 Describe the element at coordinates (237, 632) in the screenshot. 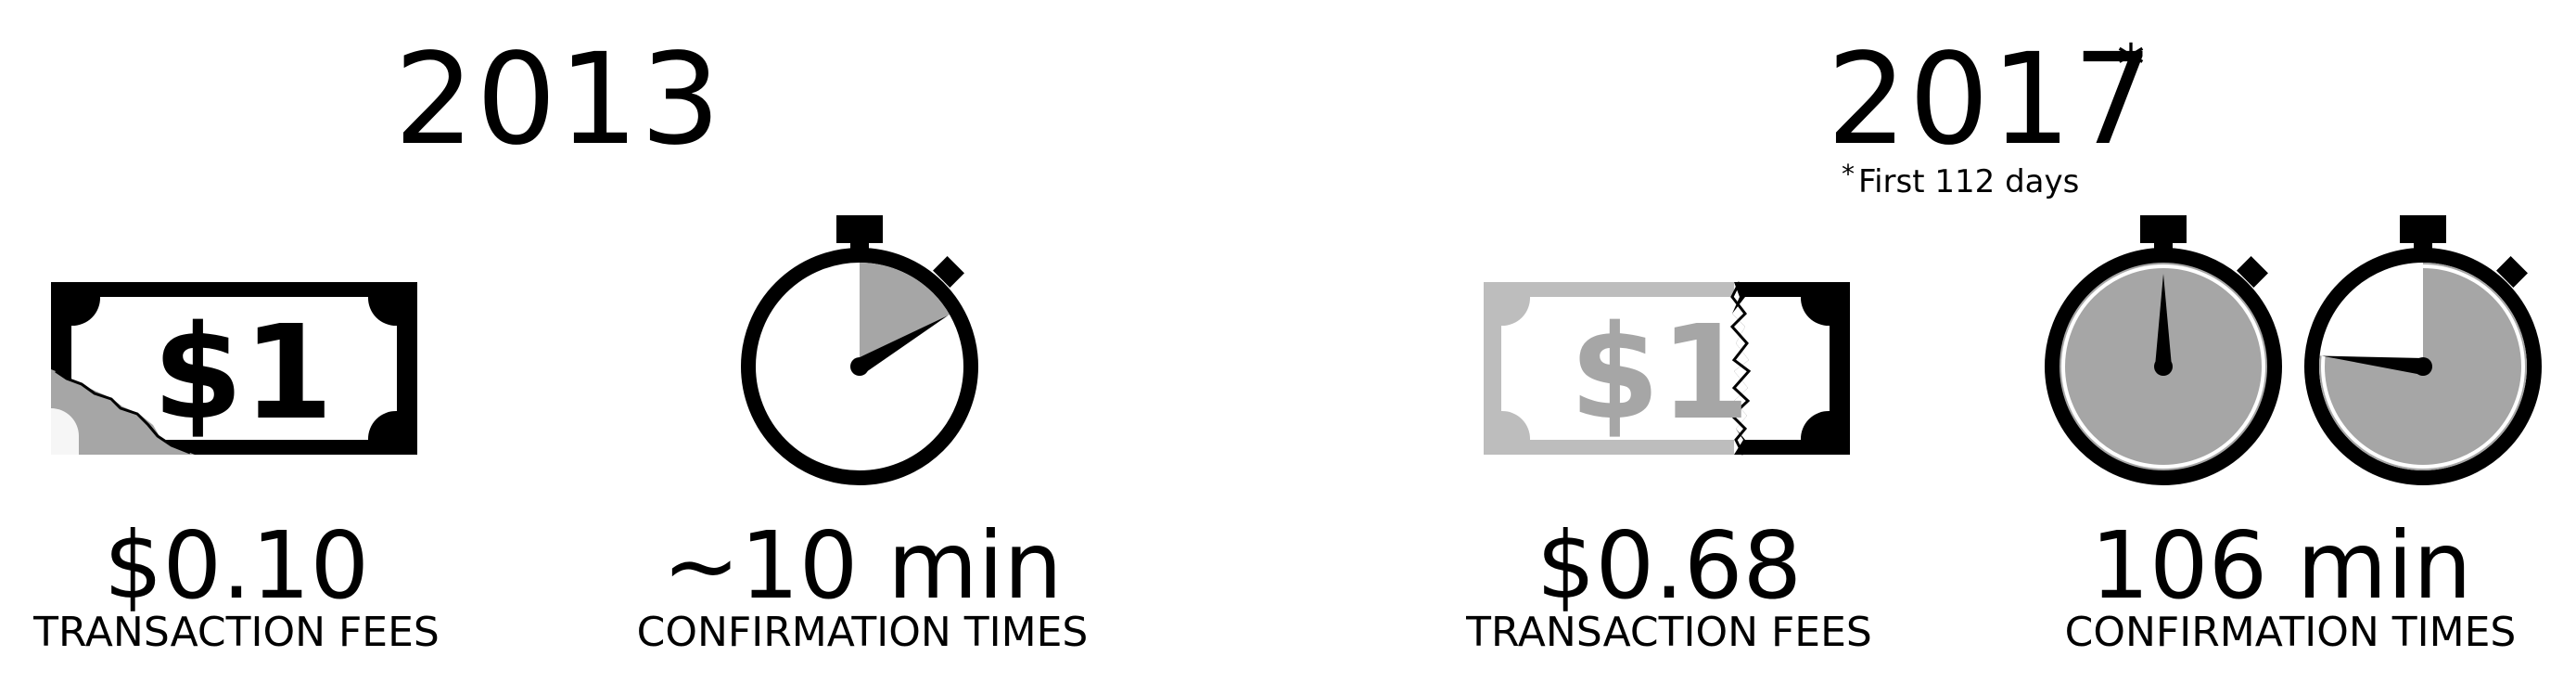

I see `fee-label-2013: TRANSACTION FEES` at that location.